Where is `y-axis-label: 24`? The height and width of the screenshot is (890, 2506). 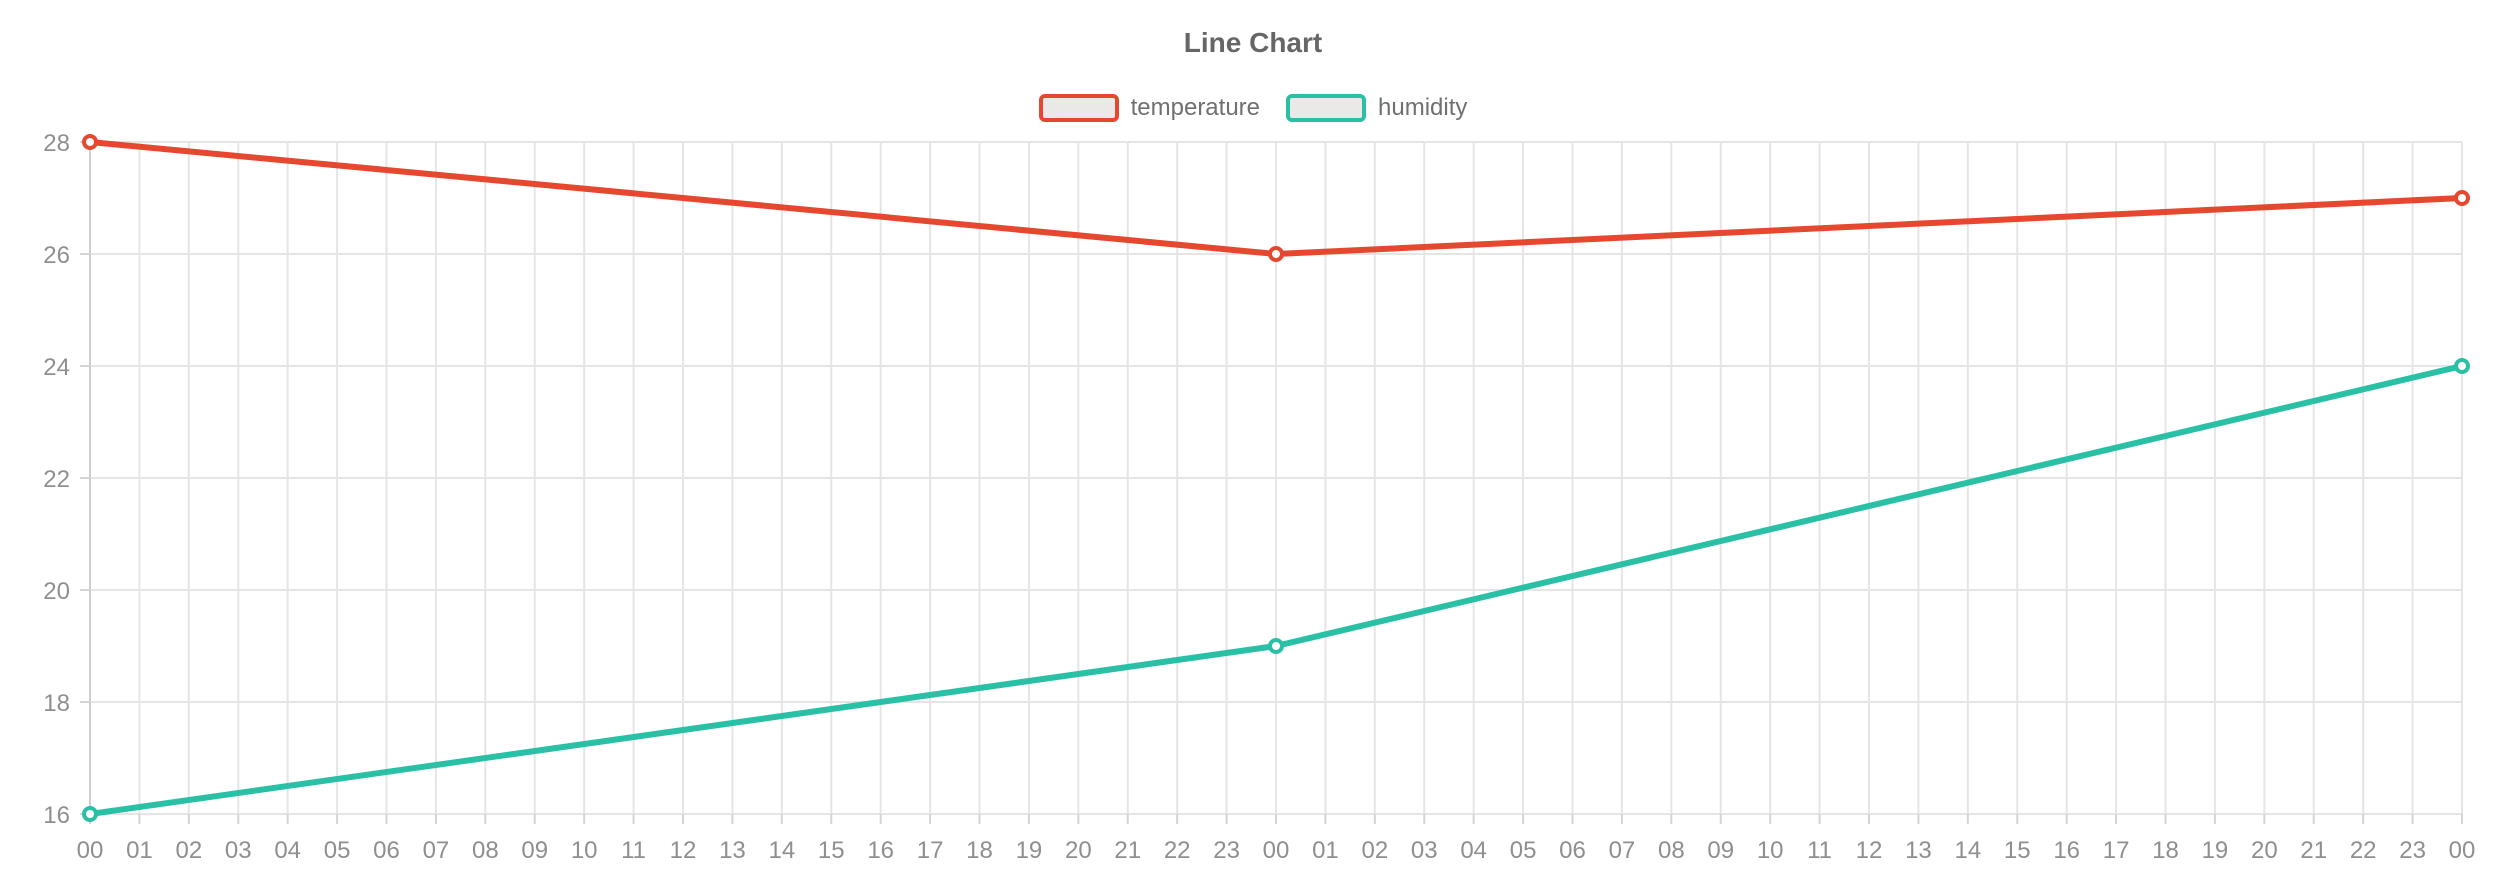
y-axis-label: 24 is located at coordinates (56, 367).